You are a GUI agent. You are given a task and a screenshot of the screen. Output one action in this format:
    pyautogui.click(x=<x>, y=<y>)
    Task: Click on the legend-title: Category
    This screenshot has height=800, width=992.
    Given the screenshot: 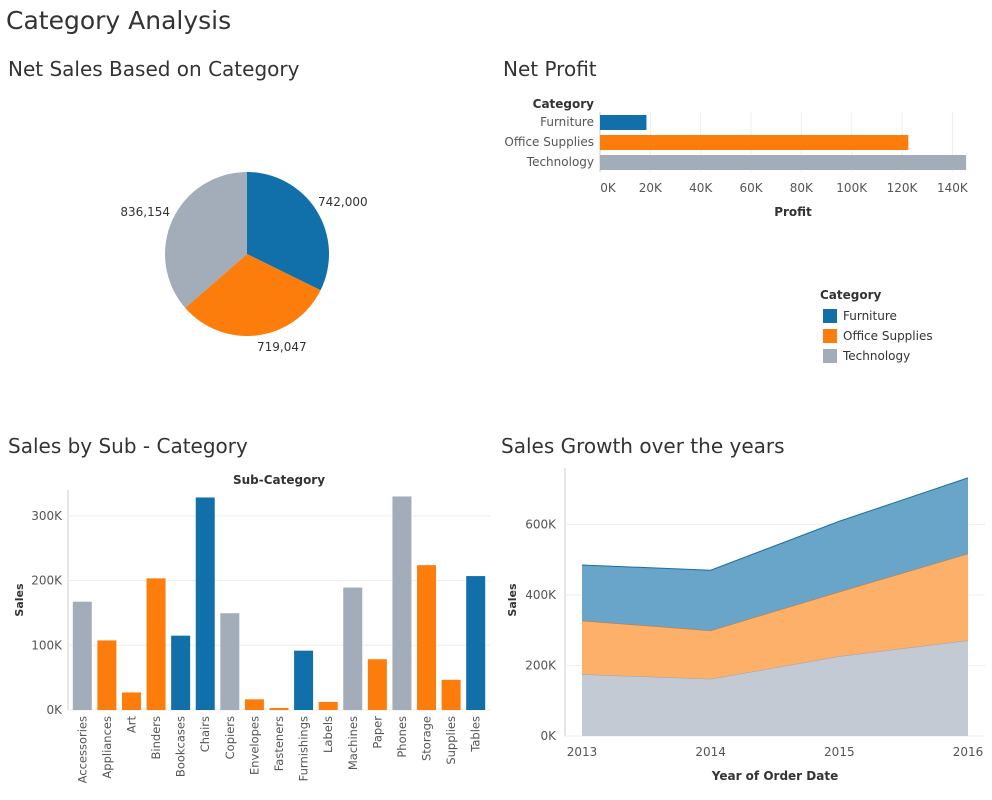 What is the action you would take?
    pyautogui.click(x=851, y=295)
    